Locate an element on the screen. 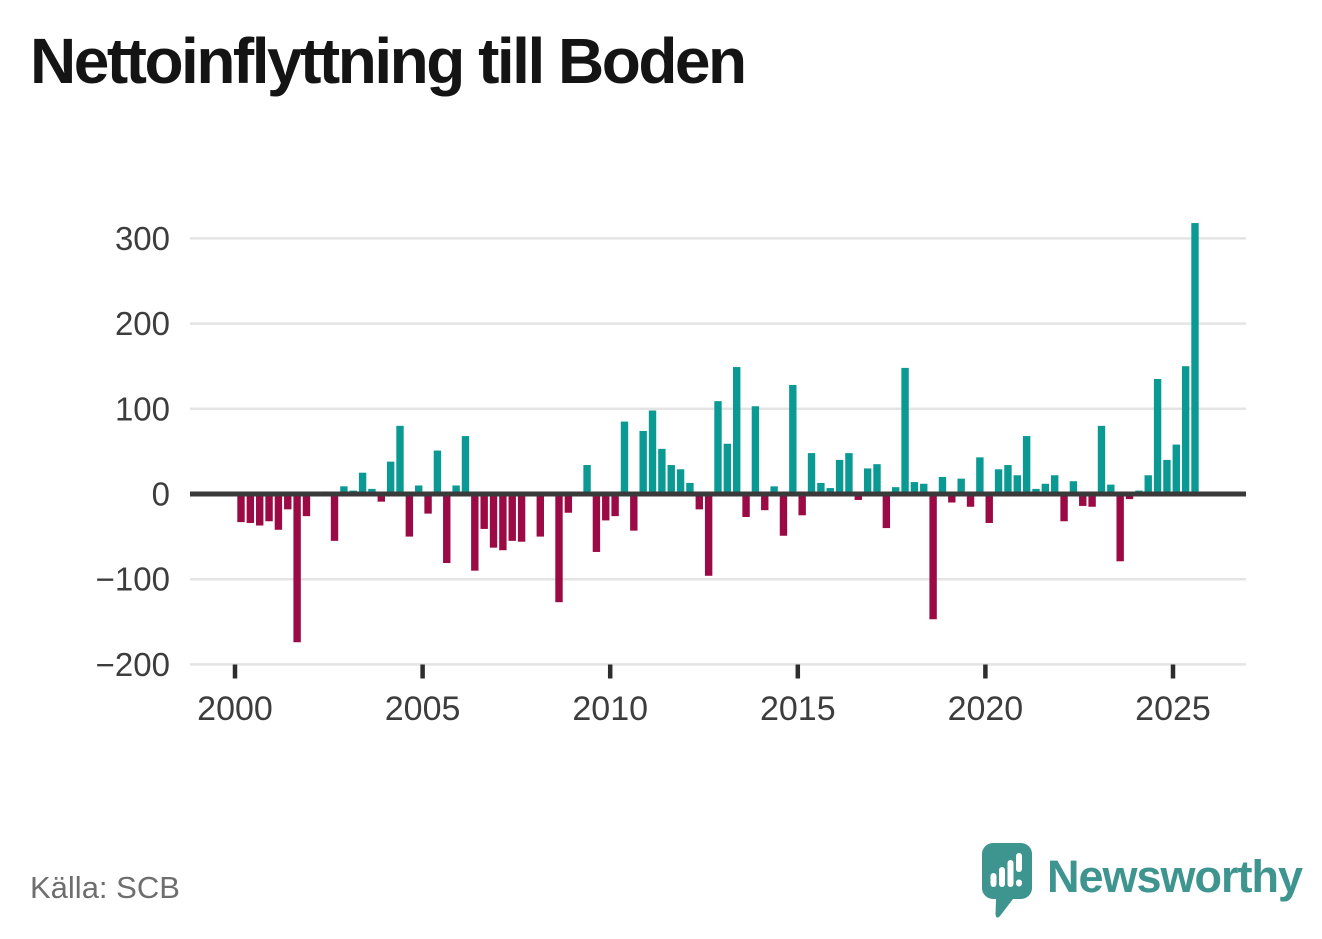 The height and width of the screenshot is (939, 1322). bar-2015-q2 is located at coordinates (811, 473).